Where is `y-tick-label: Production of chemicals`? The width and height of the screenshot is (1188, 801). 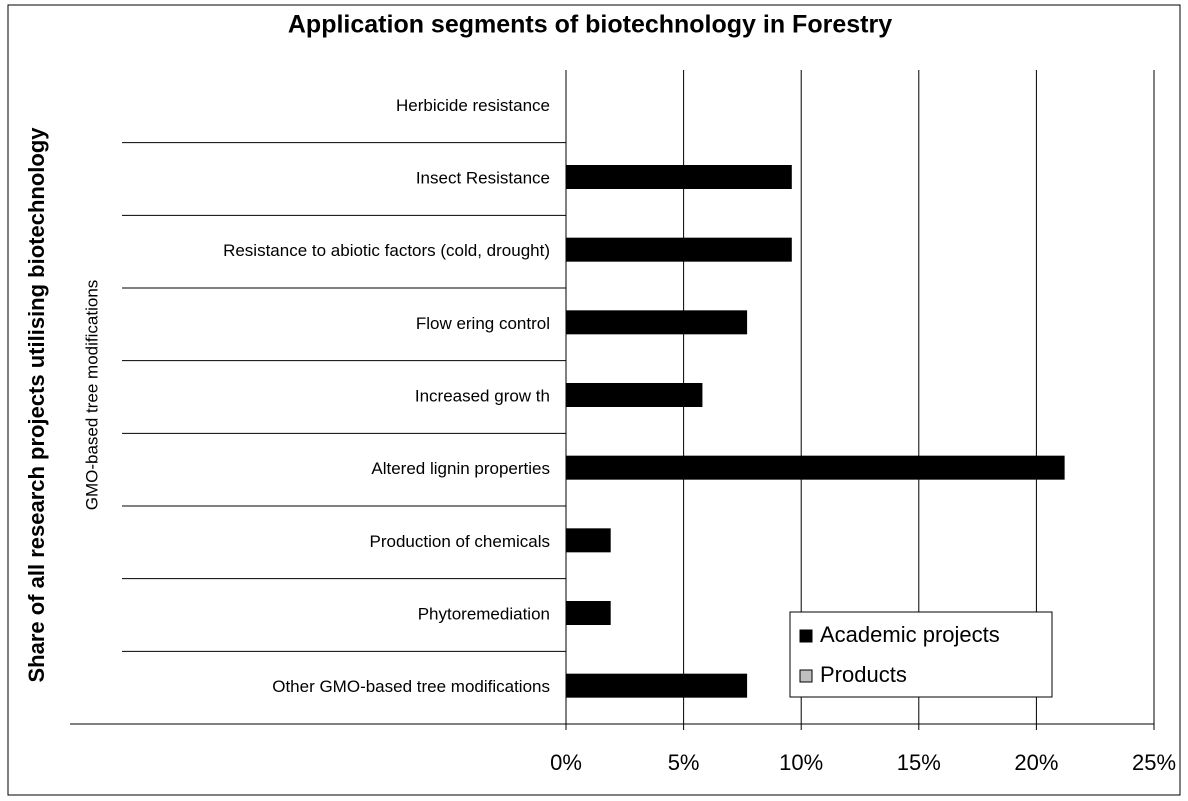 y-tick-label: Production of chemicals is located at coordinates (460, 541).